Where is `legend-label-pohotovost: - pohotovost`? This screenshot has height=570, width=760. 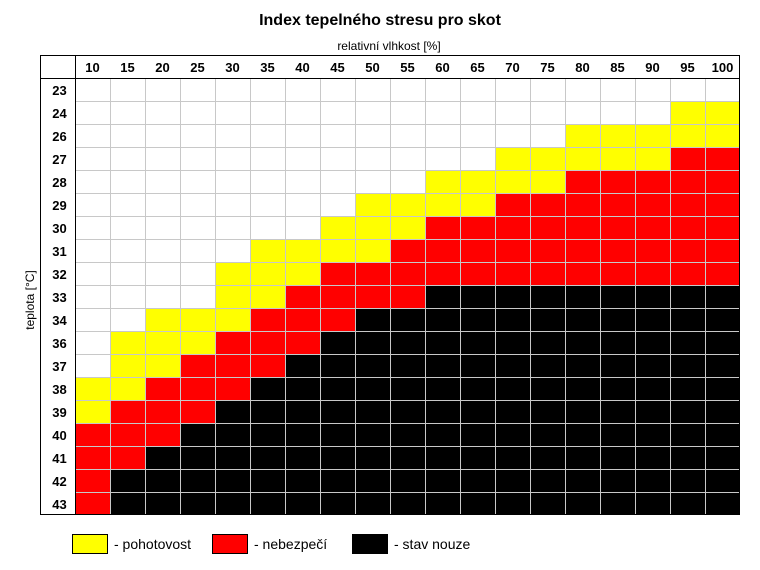
legend-label-pohotovost: - pohotovost is located at coordinates (153, 544).